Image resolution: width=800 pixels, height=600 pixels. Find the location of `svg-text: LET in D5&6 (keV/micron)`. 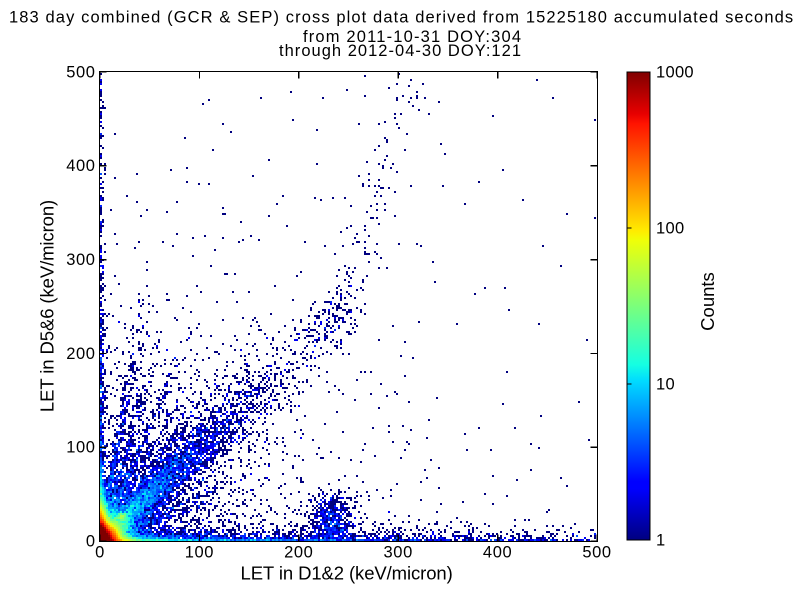

svg-text: LET in D5&6 (keV/micron) is located at coordinates (47, 306).